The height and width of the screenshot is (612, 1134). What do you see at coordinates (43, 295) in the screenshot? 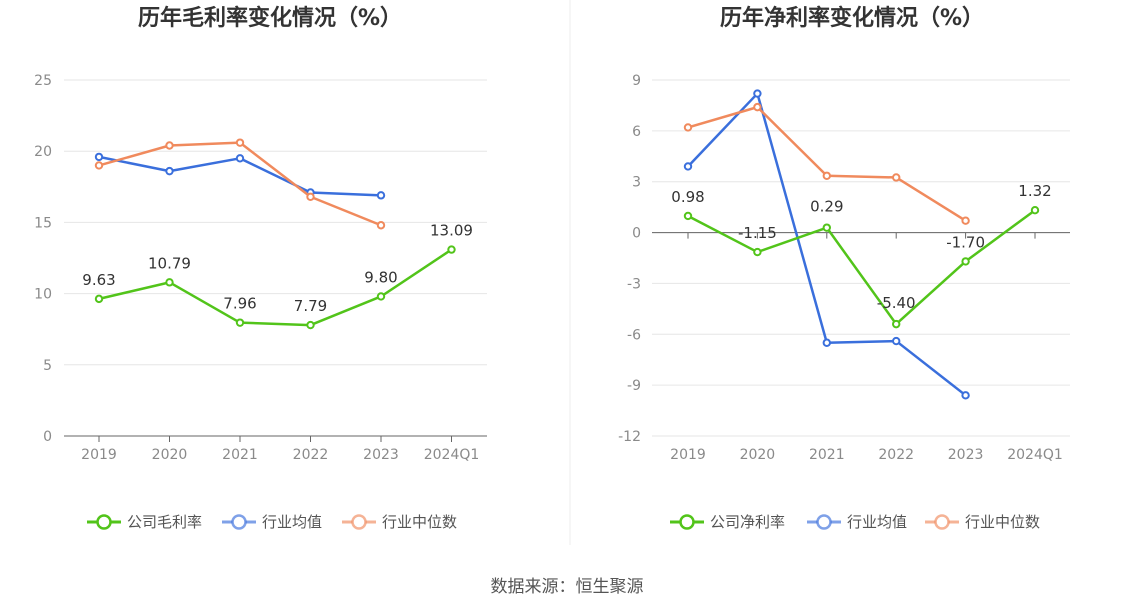
I see `y-tick-label: 10` at bounding box center [43, 295].